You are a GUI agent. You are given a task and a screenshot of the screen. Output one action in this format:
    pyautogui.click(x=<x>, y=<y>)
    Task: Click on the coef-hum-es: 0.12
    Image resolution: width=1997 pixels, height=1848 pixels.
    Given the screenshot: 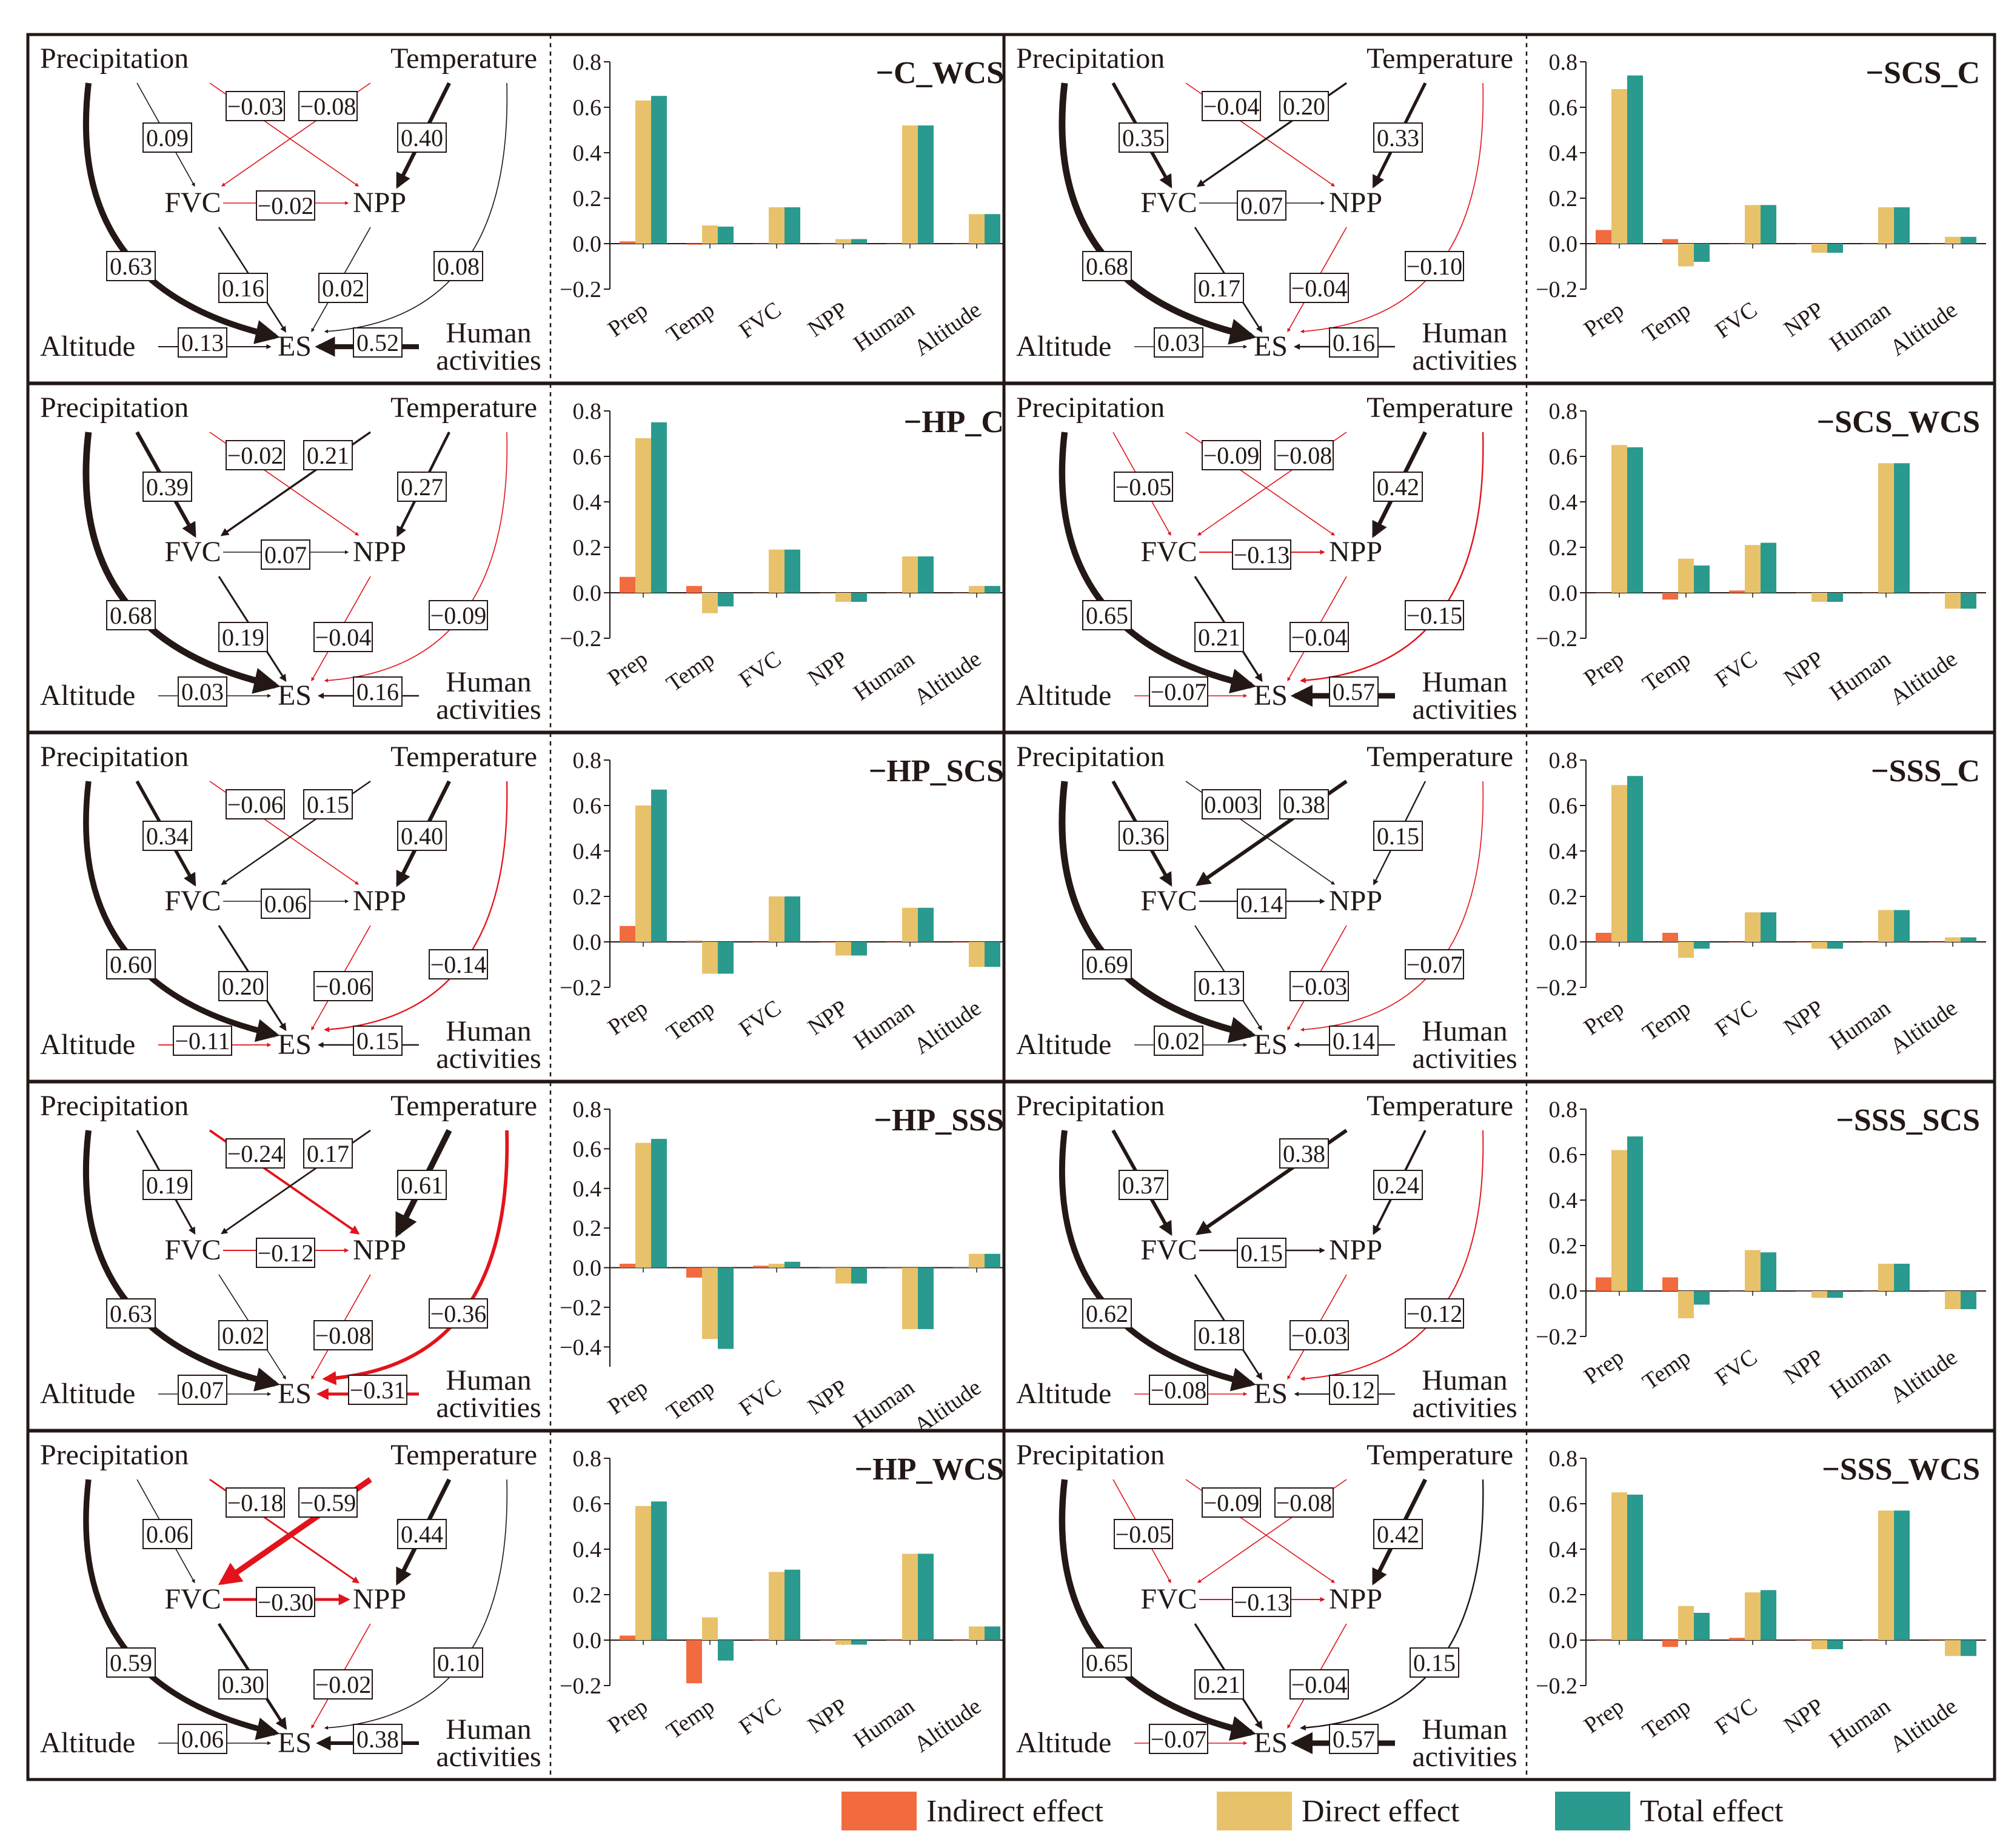 What is the action you would take?
    pyautogui.click(x=1354, y=1390)
    